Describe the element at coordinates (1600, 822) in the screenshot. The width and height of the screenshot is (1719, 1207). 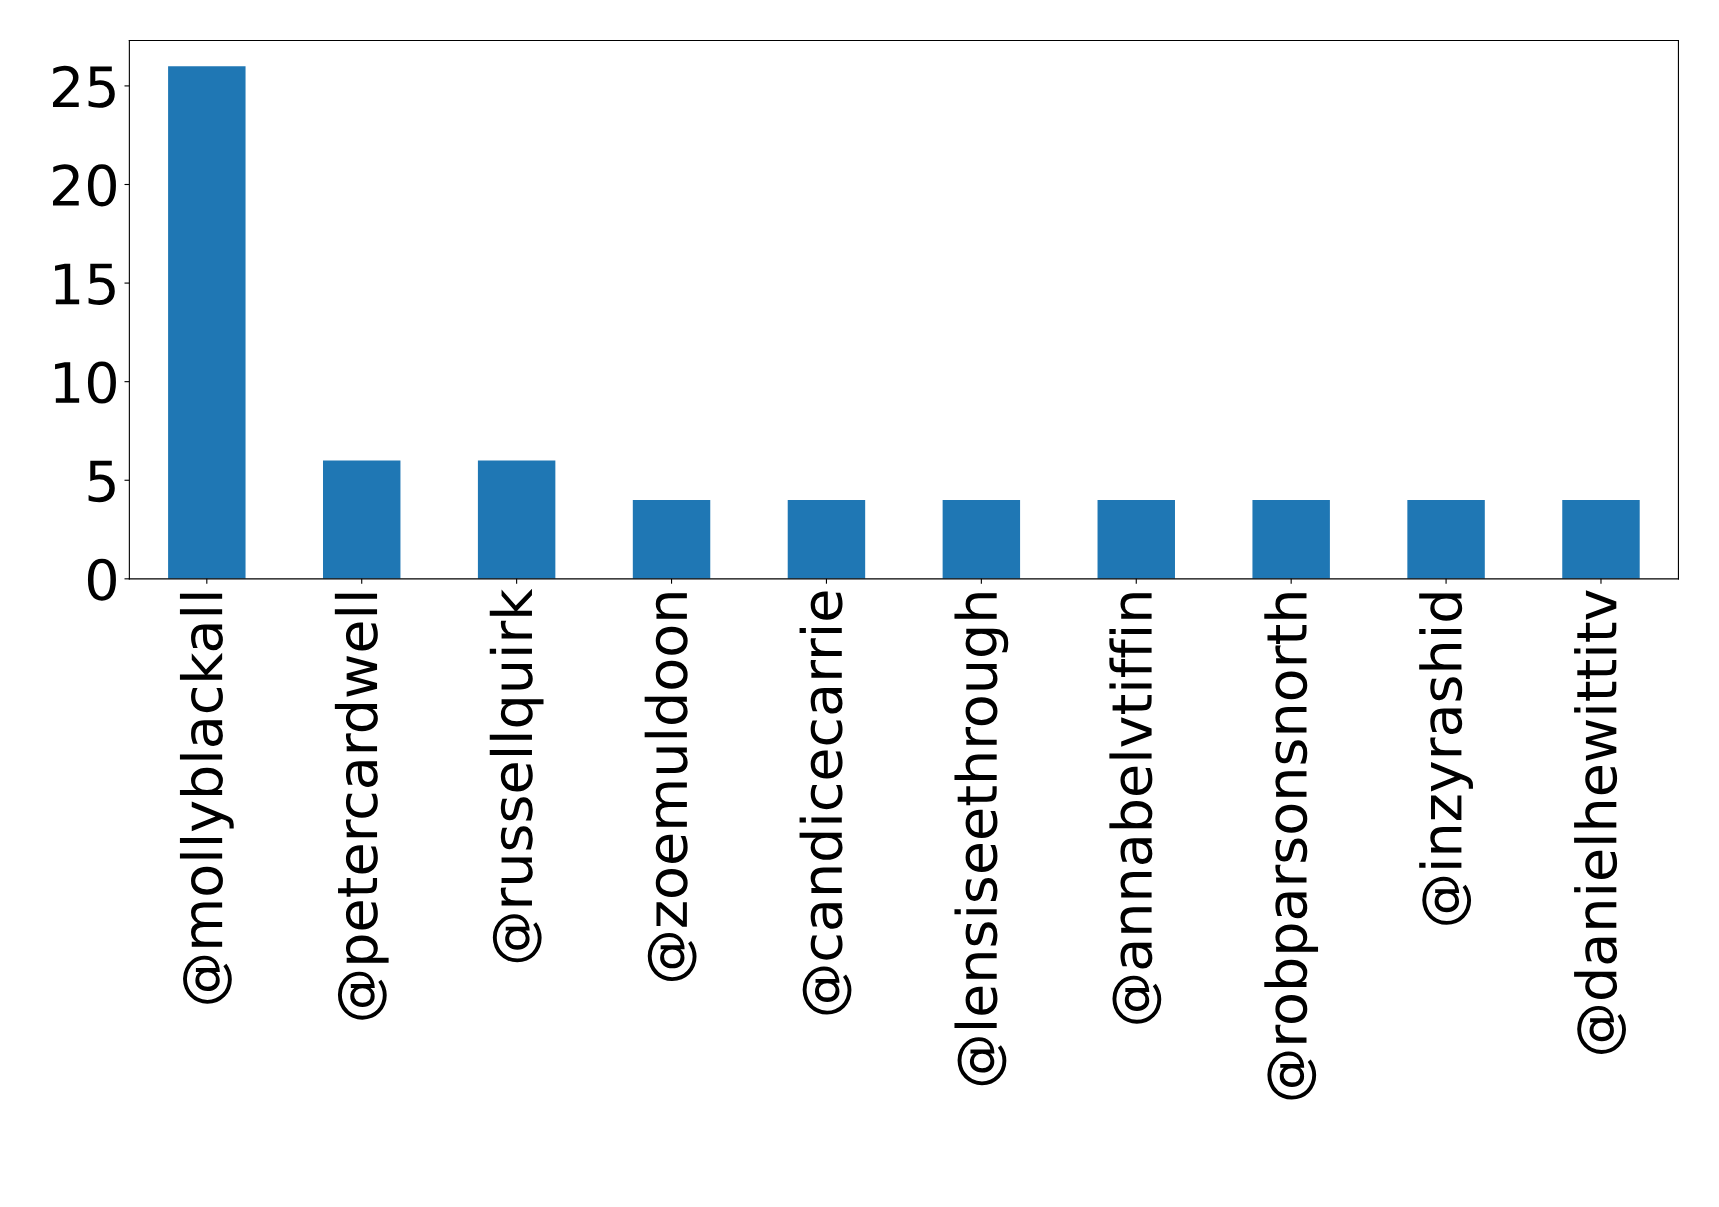
I see `x-tick-label: @danielhewittitv` at that location.